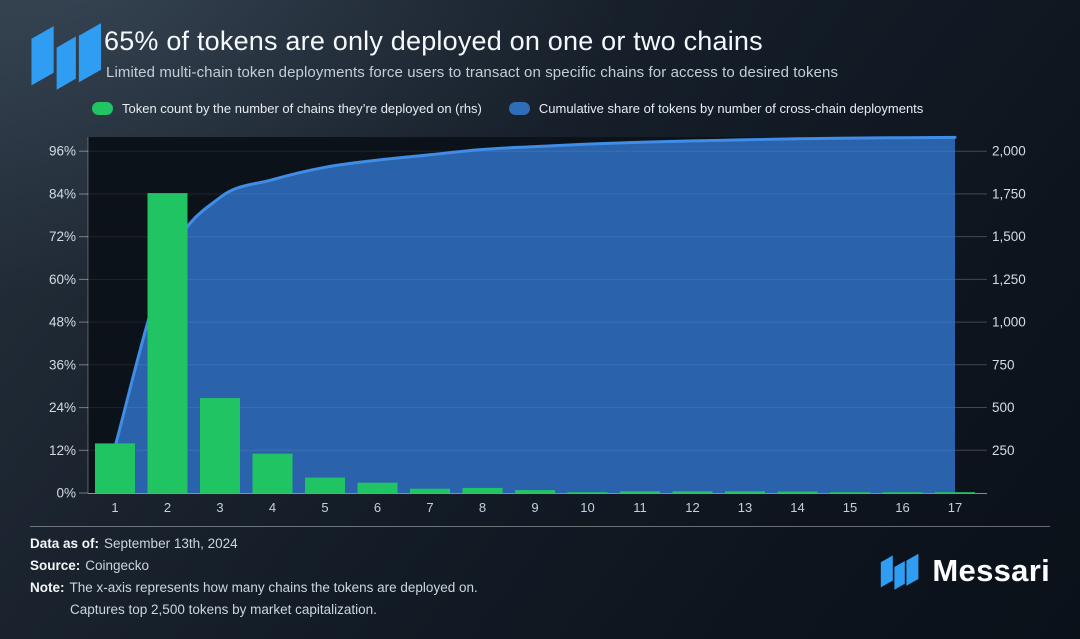 The image size is (1080, 639). Describe the element at coordinates (797, 507) in the screenshot. I see `svg-text: 14` at that location.